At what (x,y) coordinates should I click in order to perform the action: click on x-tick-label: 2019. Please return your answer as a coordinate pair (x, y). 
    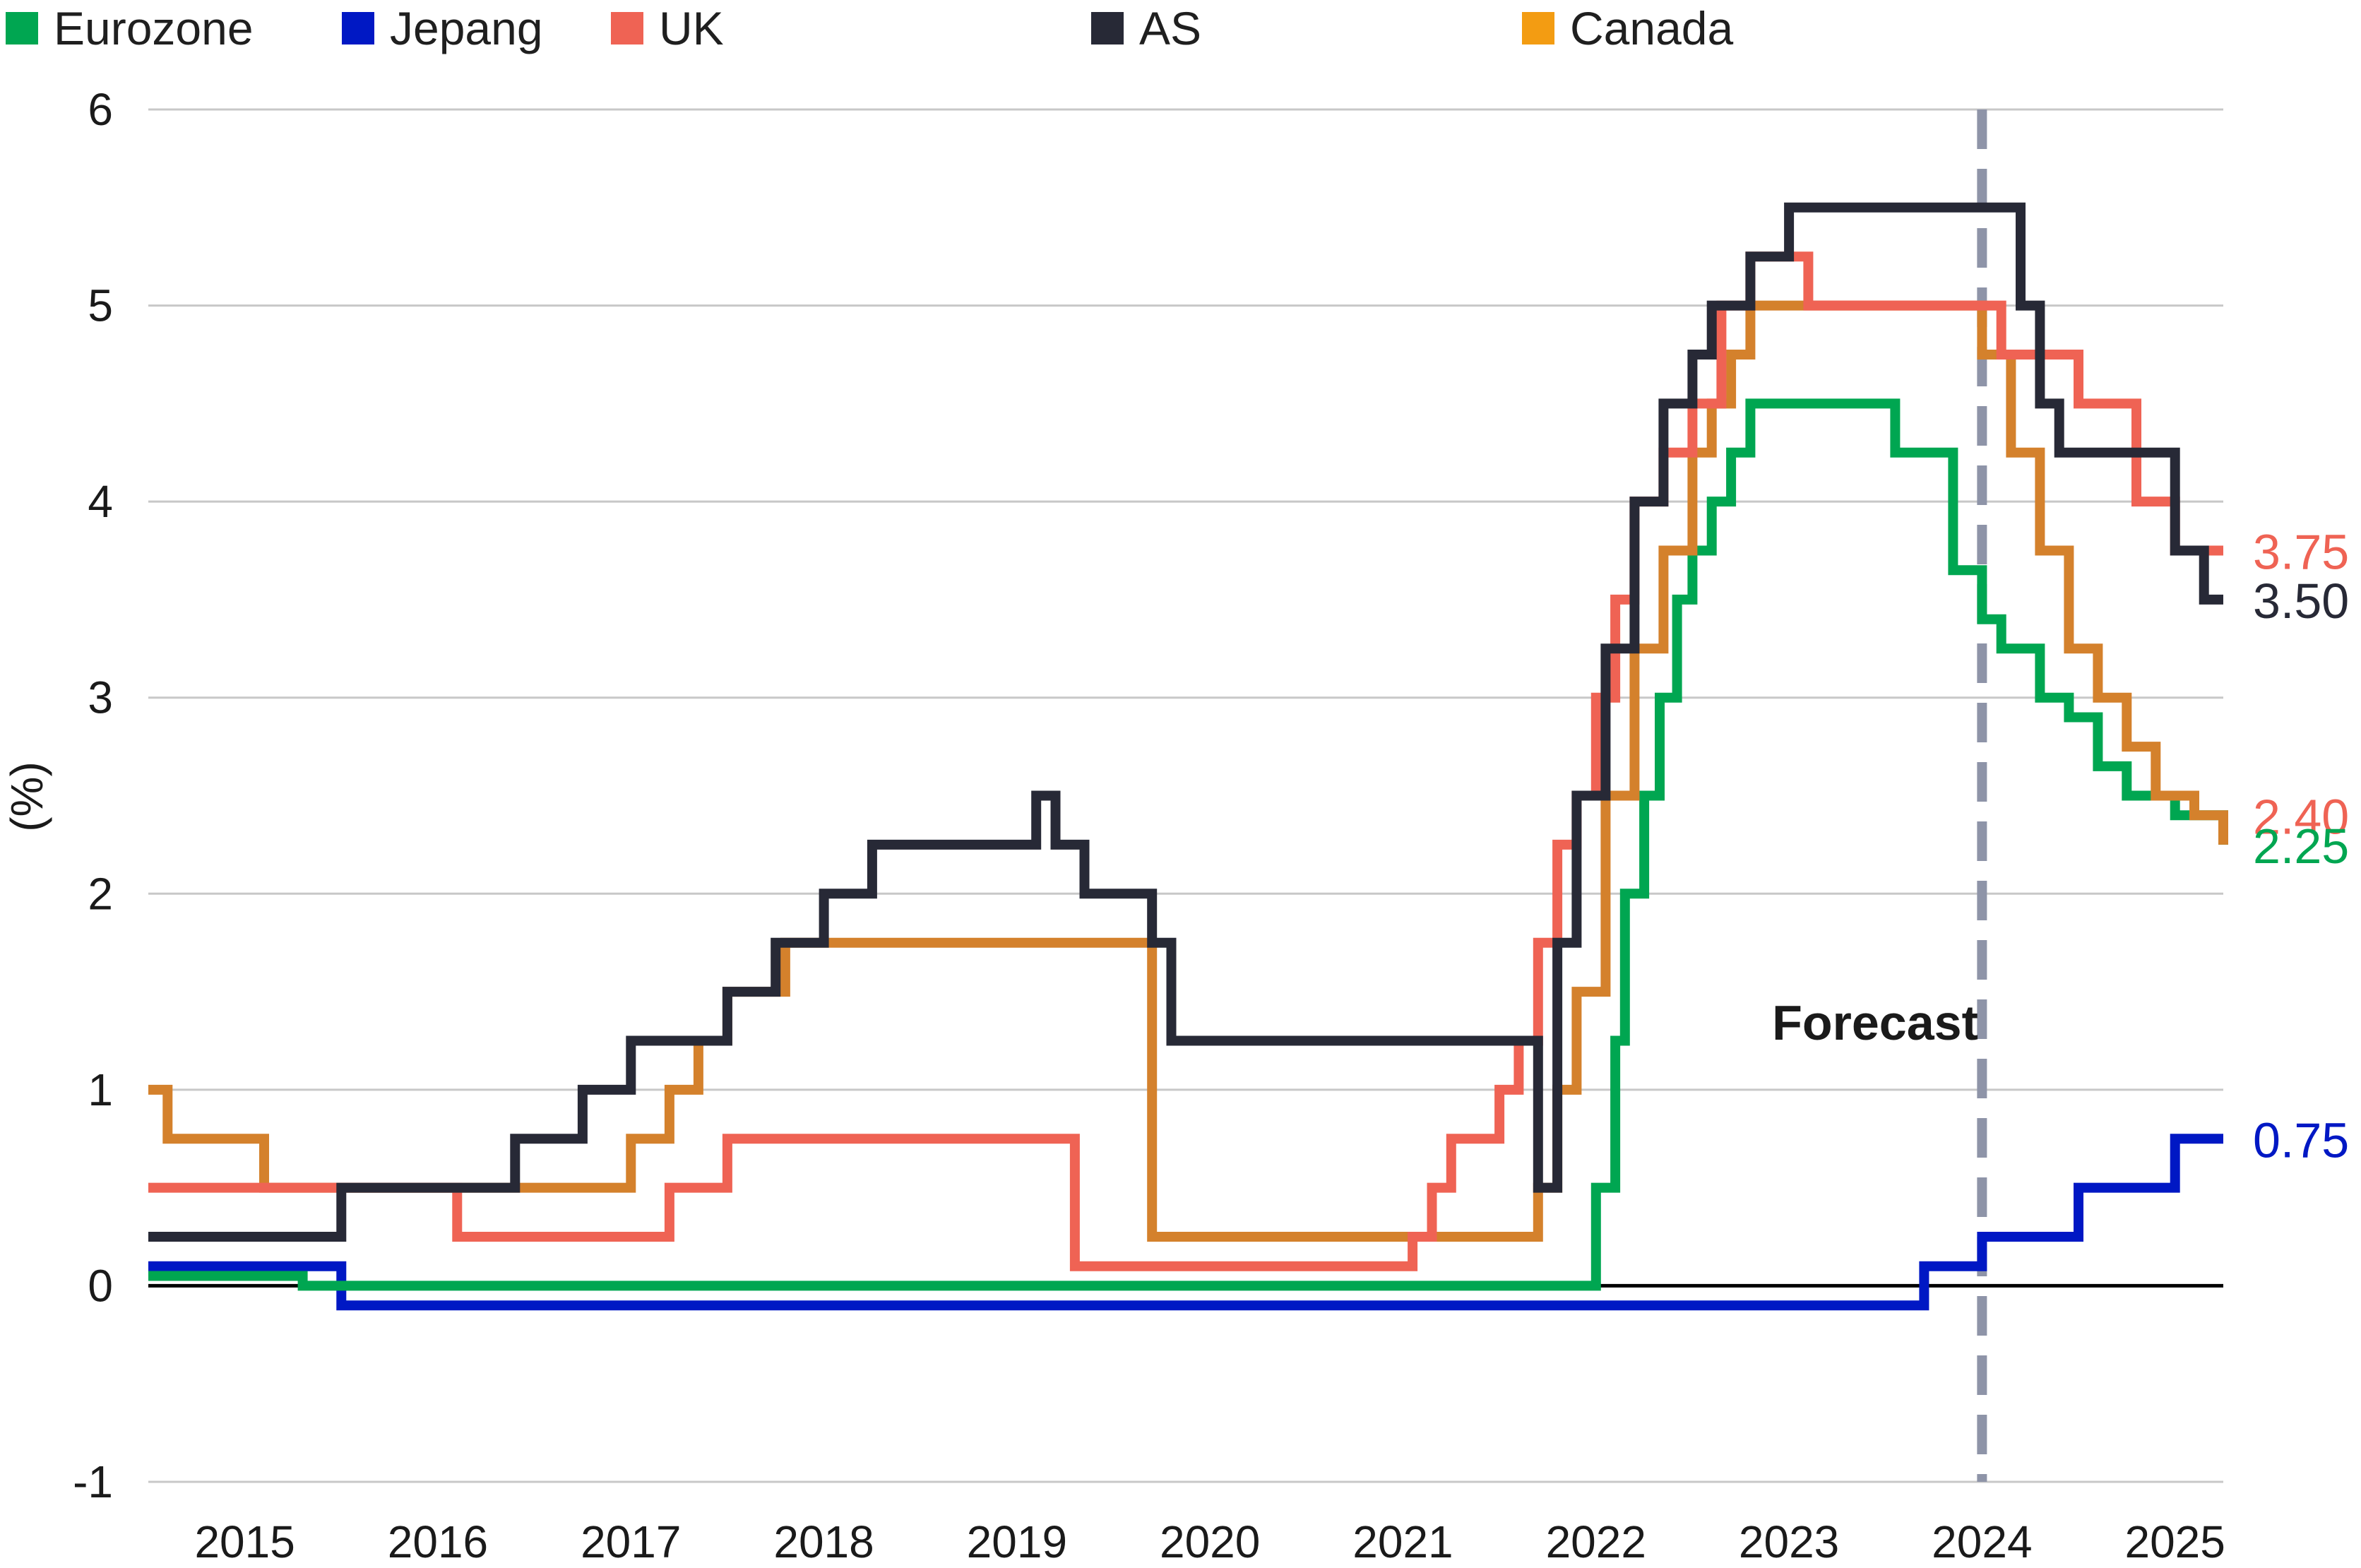
    Looking at the image, I should click on (1017, 1541).